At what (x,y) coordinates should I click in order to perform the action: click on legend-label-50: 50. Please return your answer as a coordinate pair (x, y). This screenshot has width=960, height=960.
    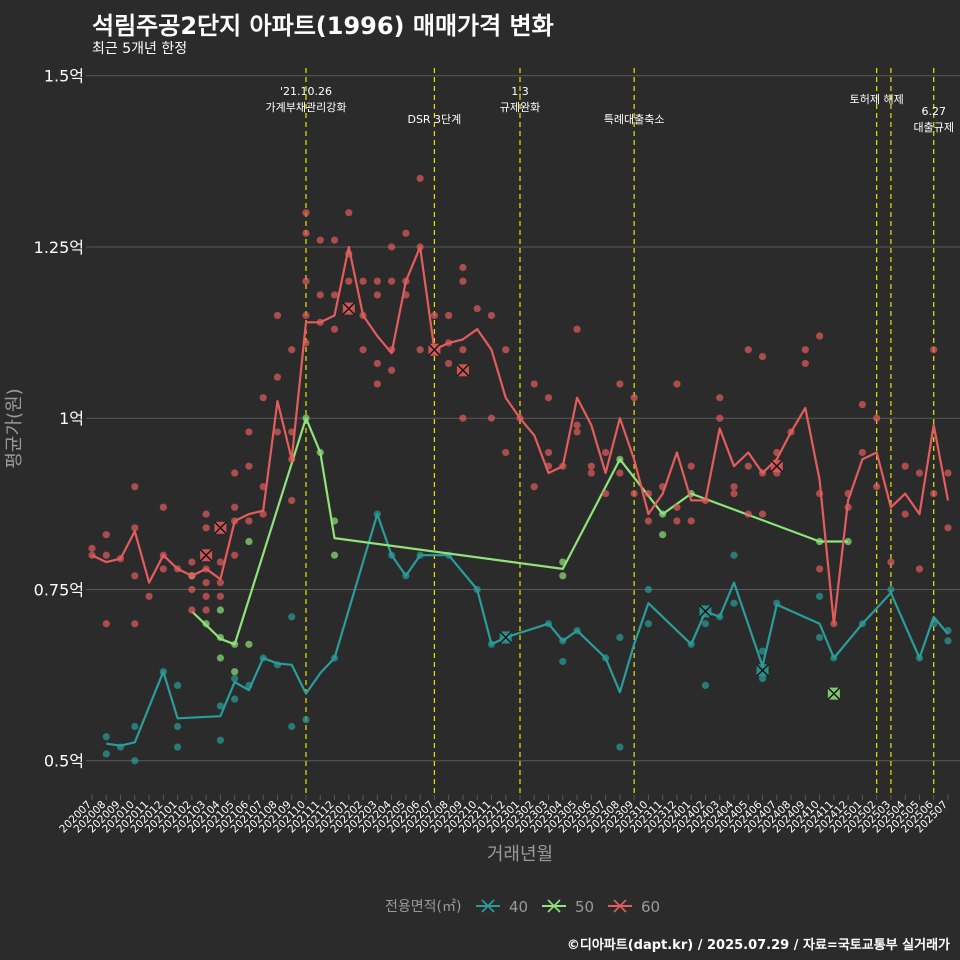
    Looking at the image, I should click on (584, 907).